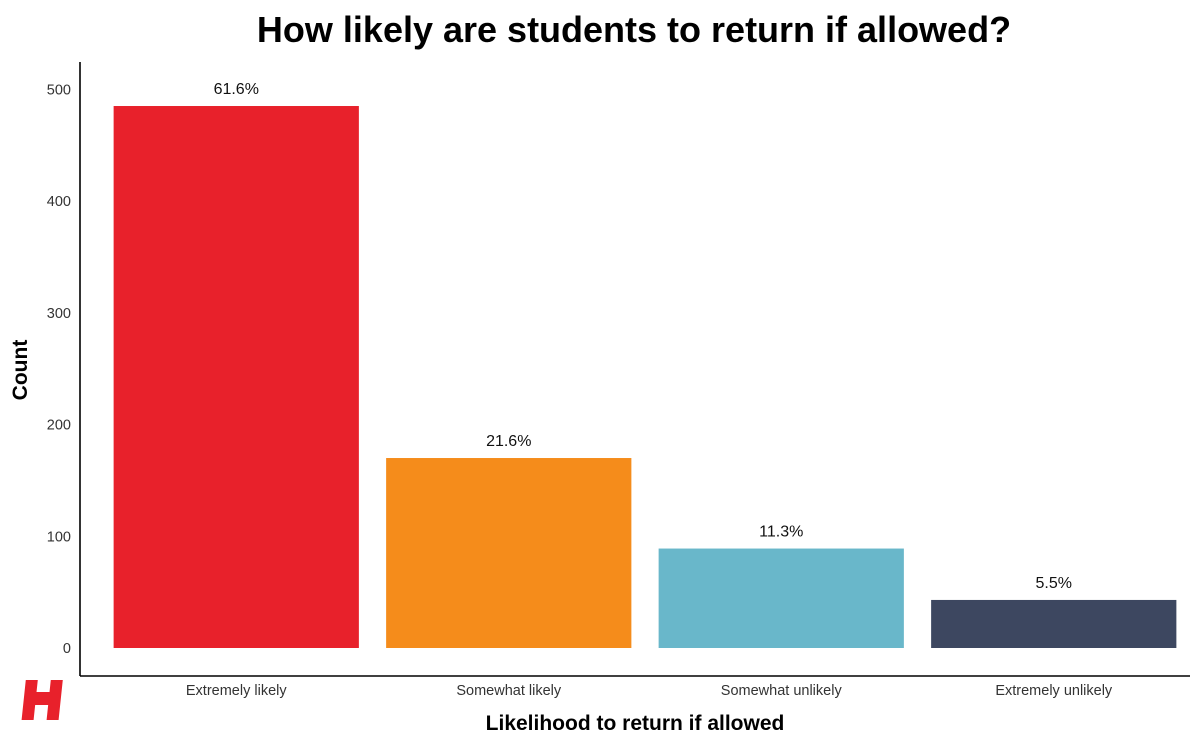 This screenshot has height=742, width=1200. Describe the element at coordinates (1054, 623) in the screenshot. I see `bar-extremely-unlikely` at that location.